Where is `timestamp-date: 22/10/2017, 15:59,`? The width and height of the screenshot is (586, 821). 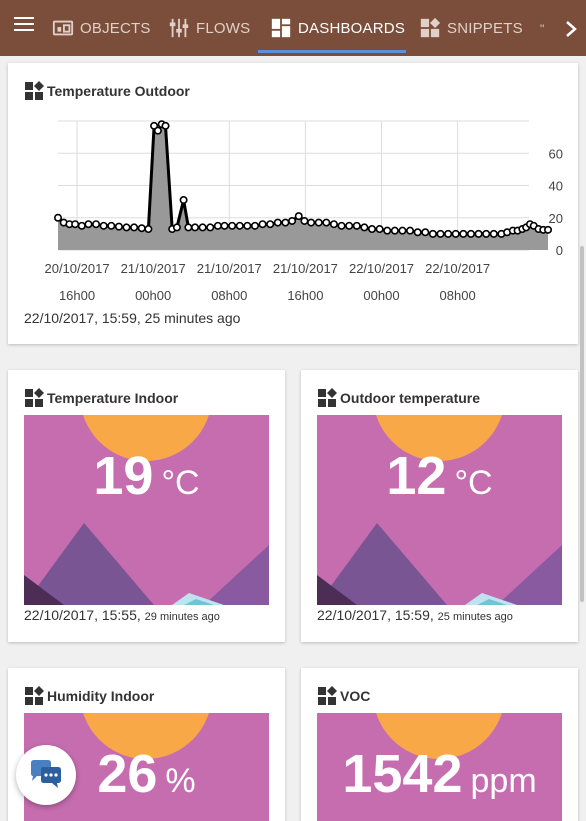 timestamp-date: 22/10/2017, 15:59, is located at coordinates (375, 615).